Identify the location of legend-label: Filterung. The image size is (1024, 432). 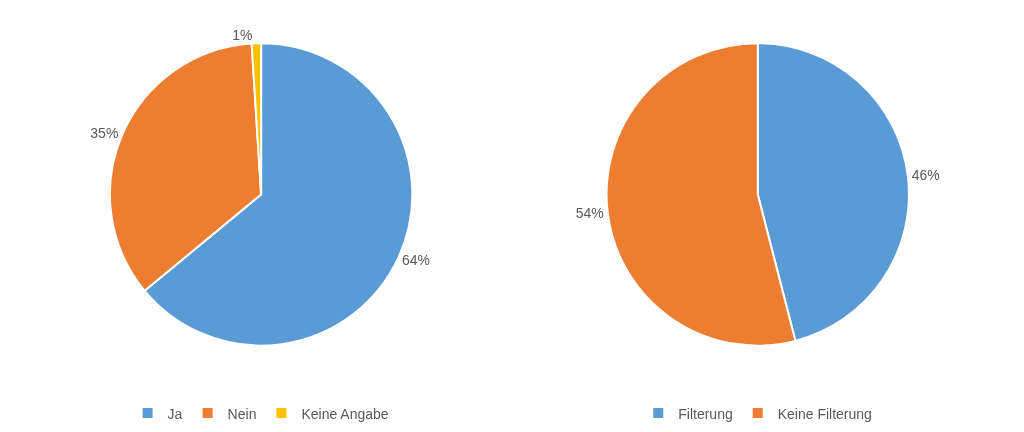
(705, 413).